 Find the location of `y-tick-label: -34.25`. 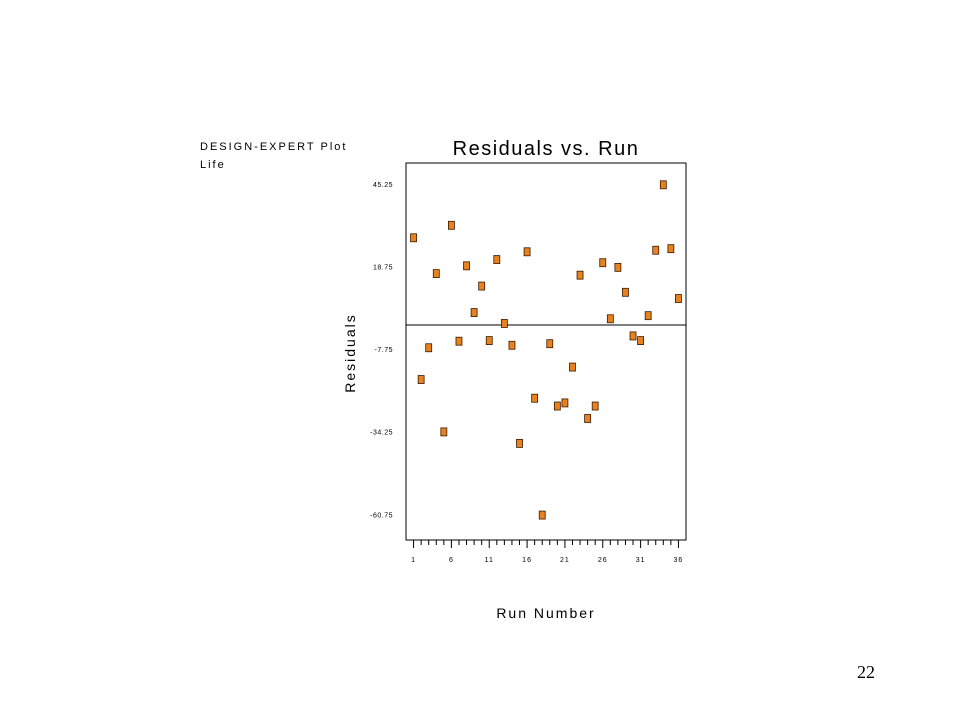

y-tick-label: -34.25 is located at coordinates (381, 433).